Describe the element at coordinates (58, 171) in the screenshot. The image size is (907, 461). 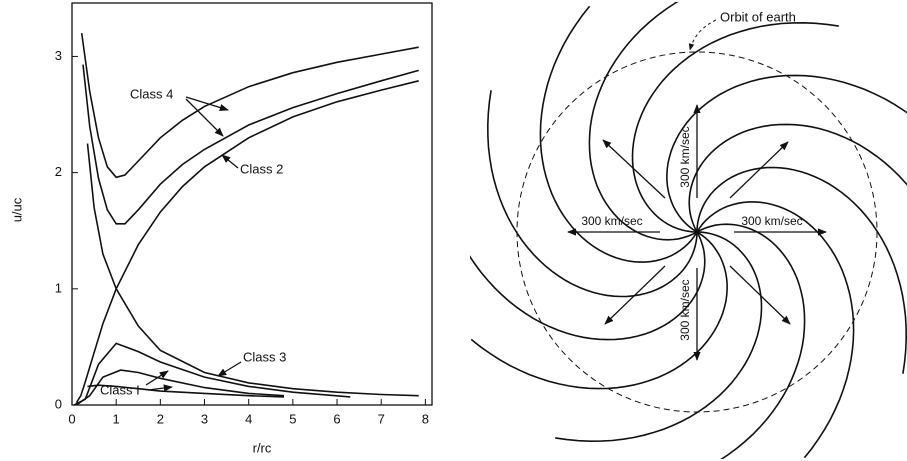
I see `y-tick-label: 2` at that location.